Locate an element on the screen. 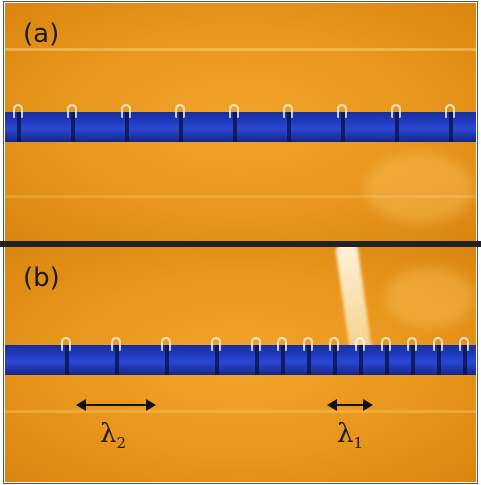 The width and height of the screenshot is (481, 485). blue-strip-a is located at coordinates (240, 123).